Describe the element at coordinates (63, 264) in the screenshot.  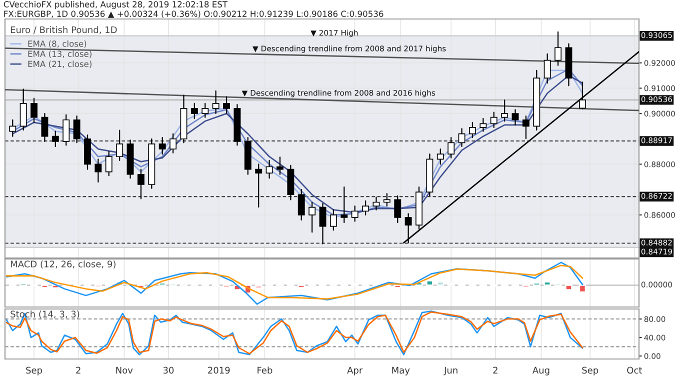
I see `chart-title: MACD (12, 26, close, 9)` at that location.